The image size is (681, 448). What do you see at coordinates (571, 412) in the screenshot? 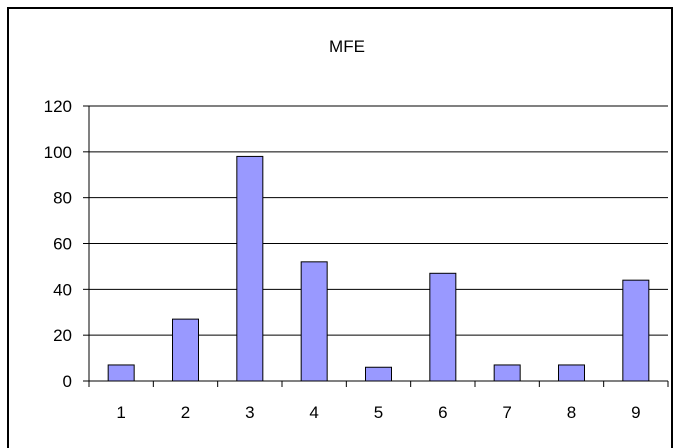
I see `x-tick-label: 8` at bounding box center [571, 412].